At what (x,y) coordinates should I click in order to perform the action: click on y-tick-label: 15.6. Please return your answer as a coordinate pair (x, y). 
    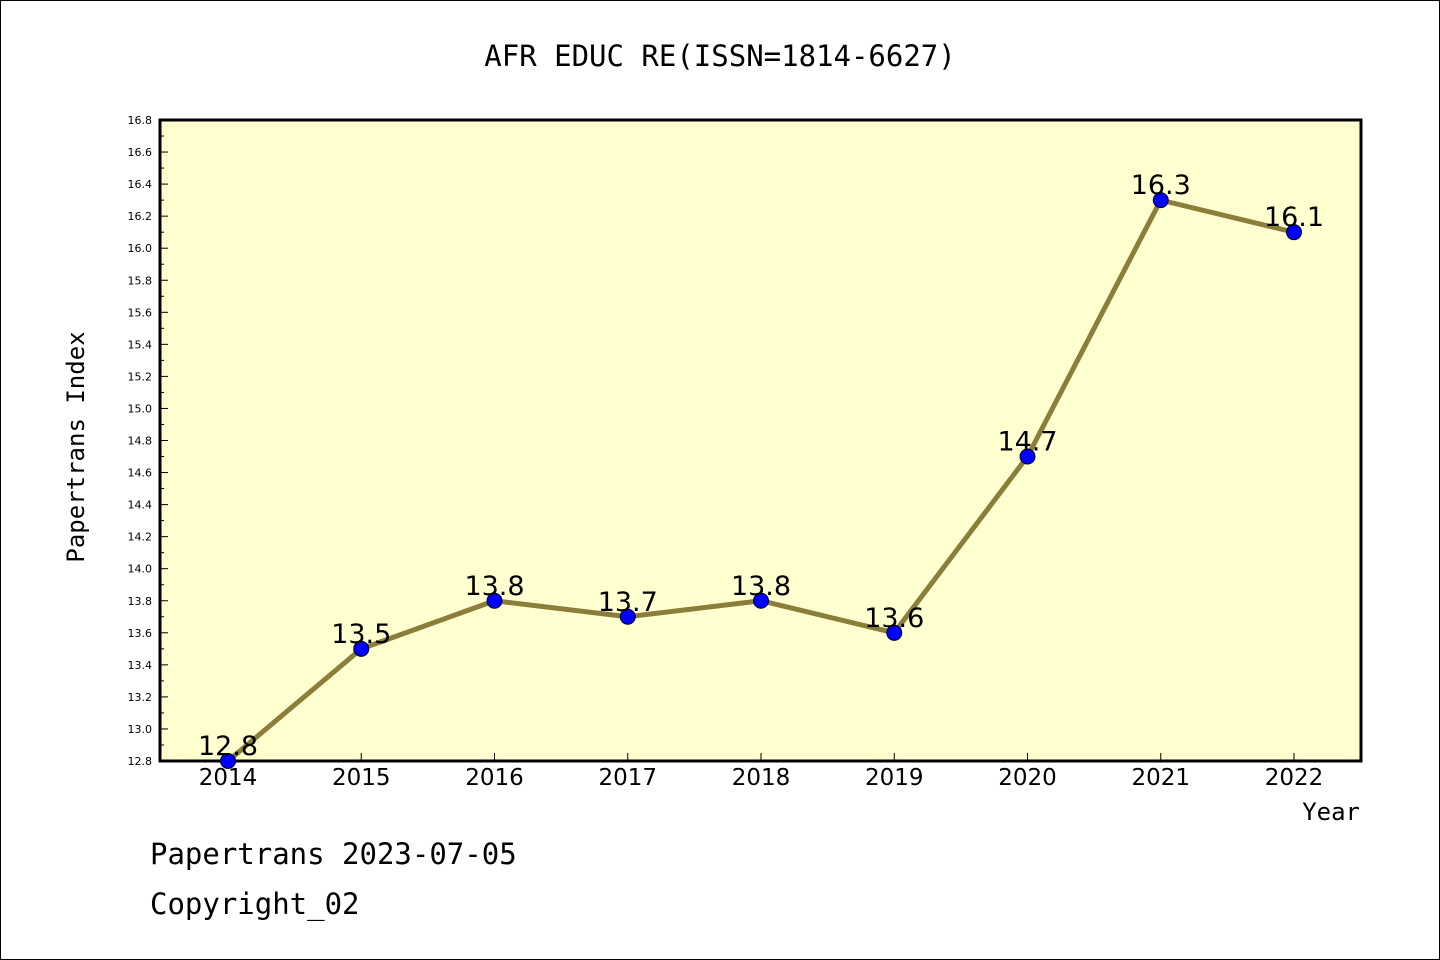
    Looking at the image, I should click on (140, 312).